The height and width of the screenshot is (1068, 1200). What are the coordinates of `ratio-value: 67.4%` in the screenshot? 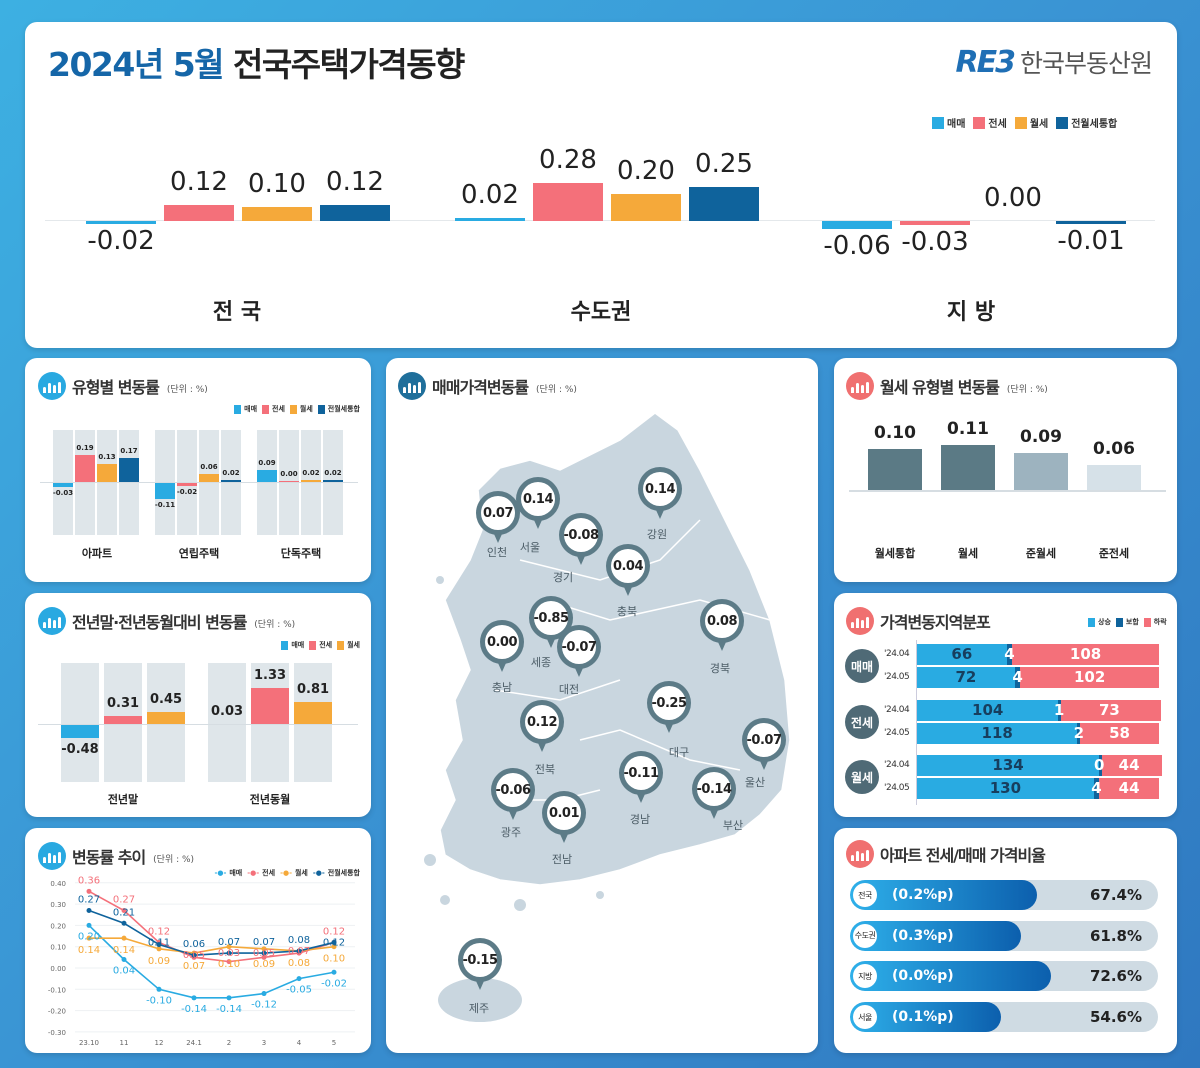 It's located at (1115, 895).